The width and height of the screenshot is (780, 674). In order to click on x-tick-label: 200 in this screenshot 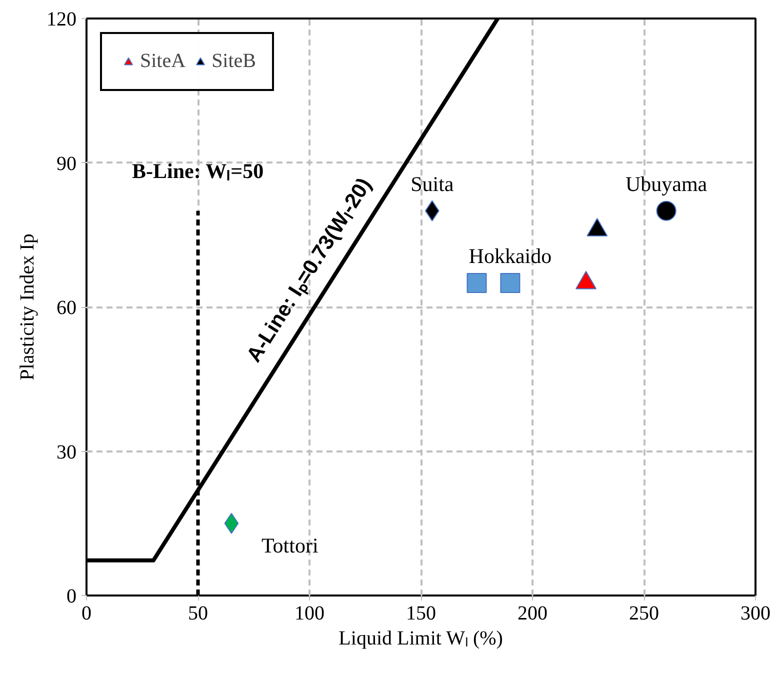, I will do `click(533, 613)`.